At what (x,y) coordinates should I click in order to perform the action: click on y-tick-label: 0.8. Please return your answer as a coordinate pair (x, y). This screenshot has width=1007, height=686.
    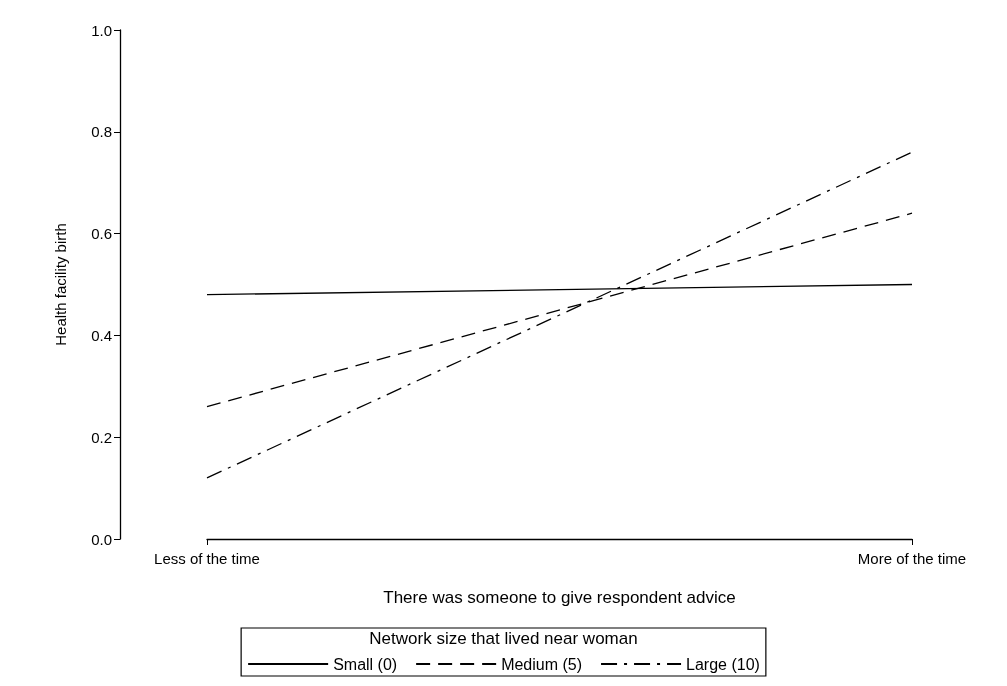
    Looking at the image, I should click on (101, 132).